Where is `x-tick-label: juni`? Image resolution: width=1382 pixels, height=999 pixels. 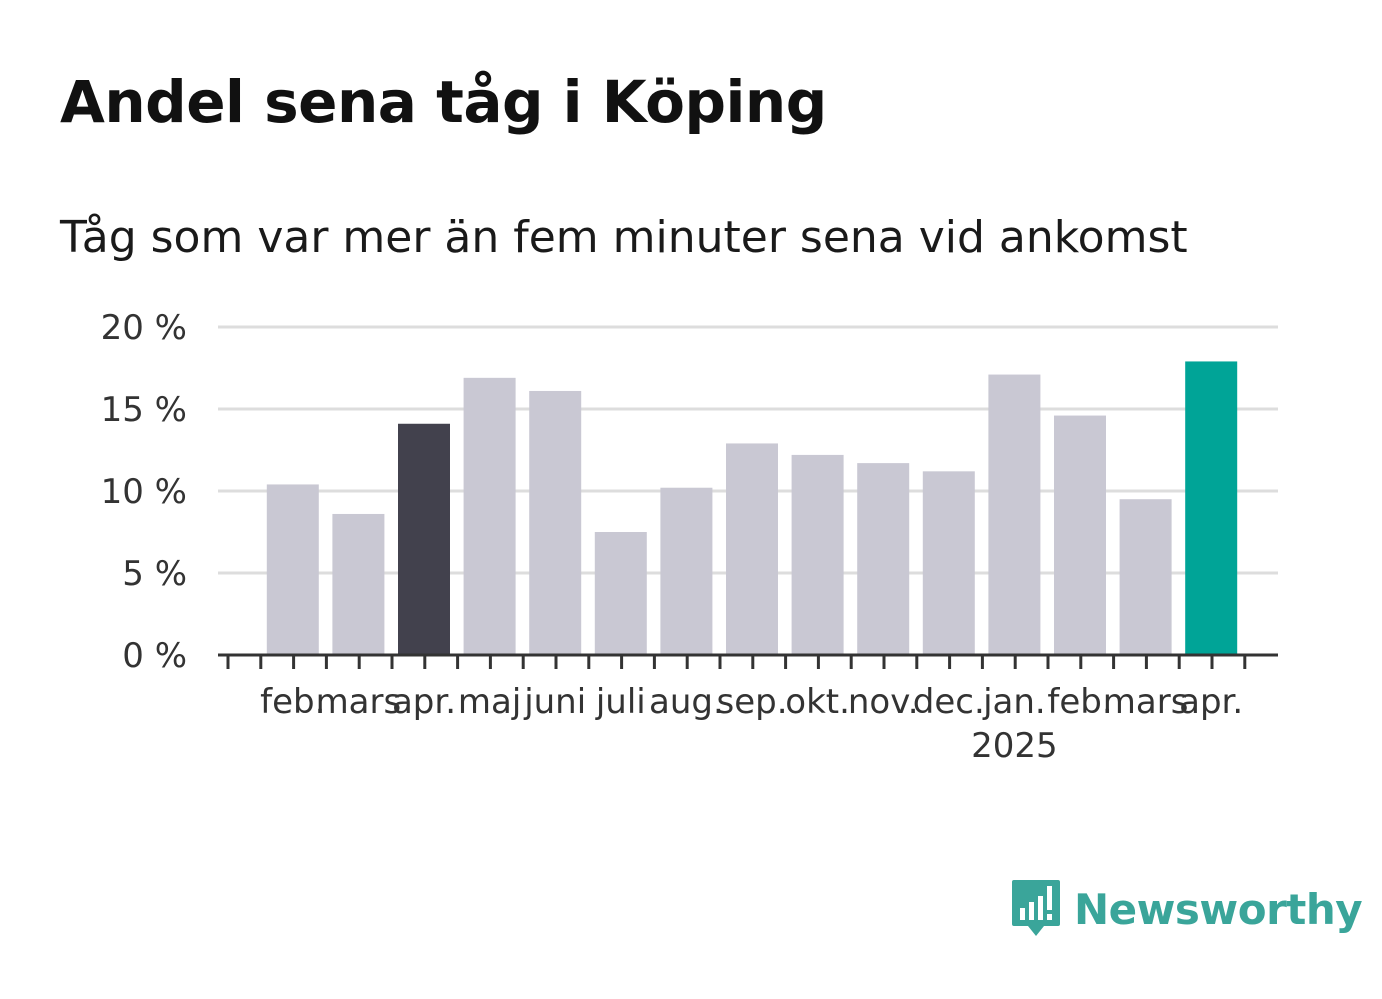 x-tick-label: juni is located at coordinates (554, 702).